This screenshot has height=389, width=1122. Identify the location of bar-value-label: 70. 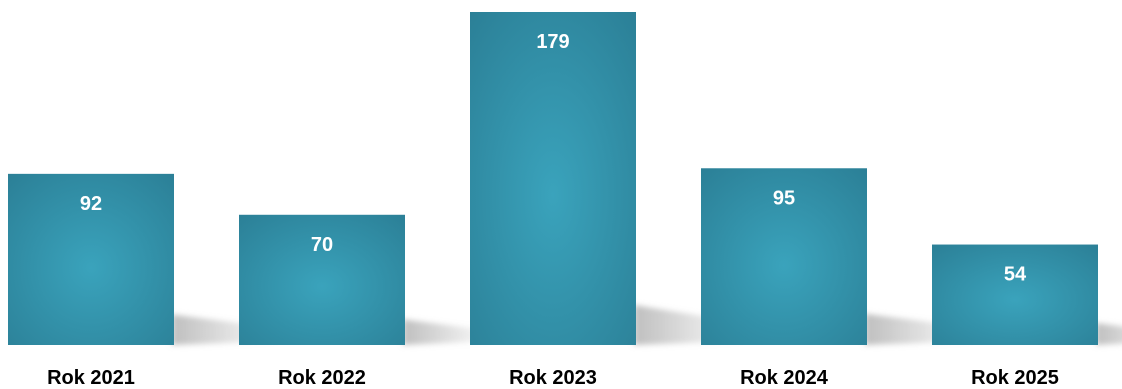
(322, 245).